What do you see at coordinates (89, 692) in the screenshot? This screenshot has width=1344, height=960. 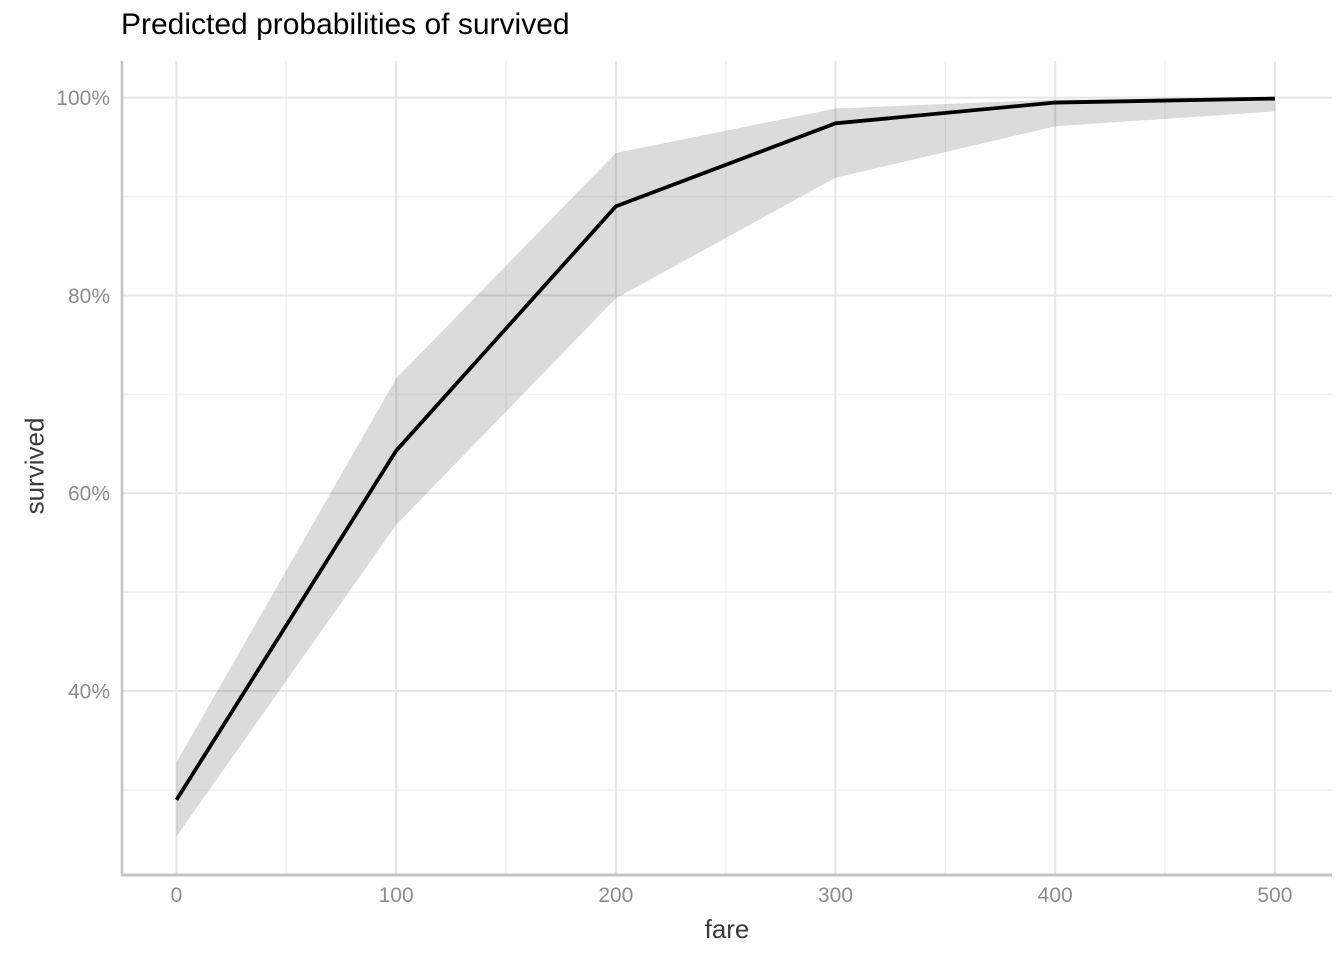 I see `y-tick-label: 40%` at bounding box center [89, 692].